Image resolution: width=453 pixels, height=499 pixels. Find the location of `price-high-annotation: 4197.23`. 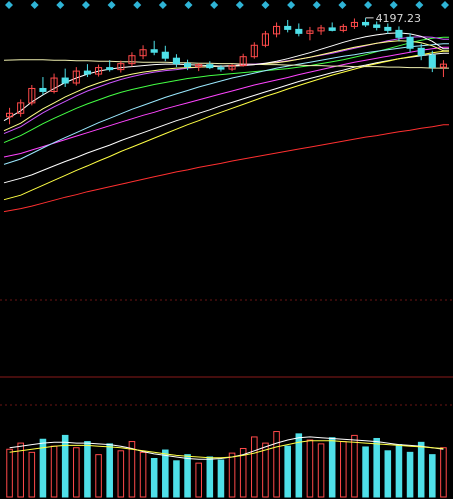

price-high-annotation: 4197.23 is located at coordinates (393, 18).